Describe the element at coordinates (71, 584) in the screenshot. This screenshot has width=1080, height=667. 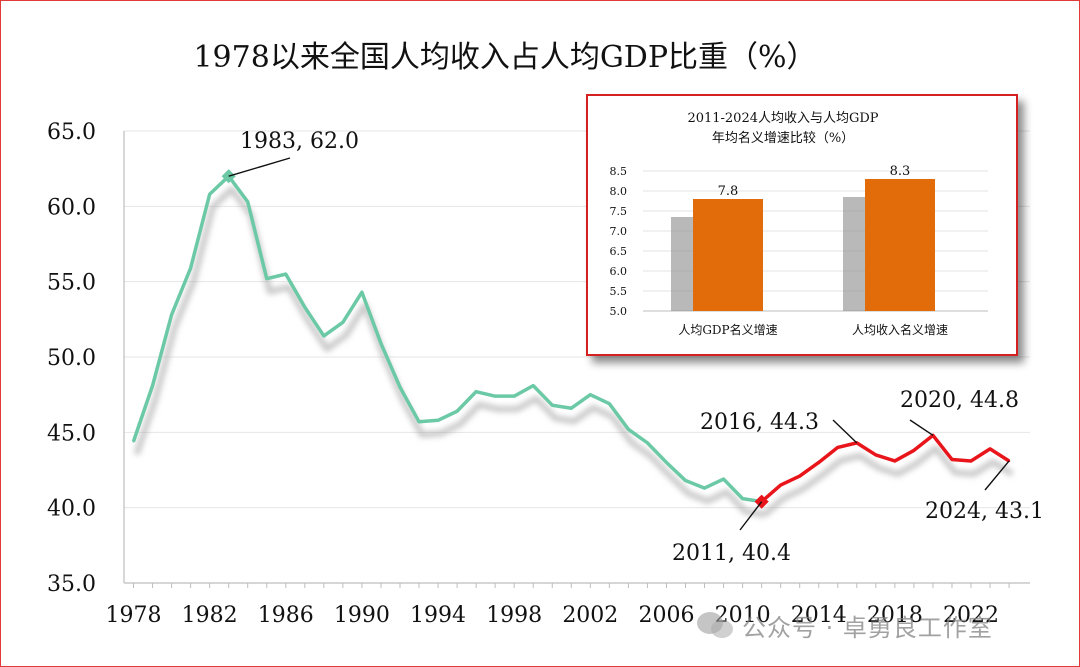
I see `y-tick-label: 35.0` at that location.